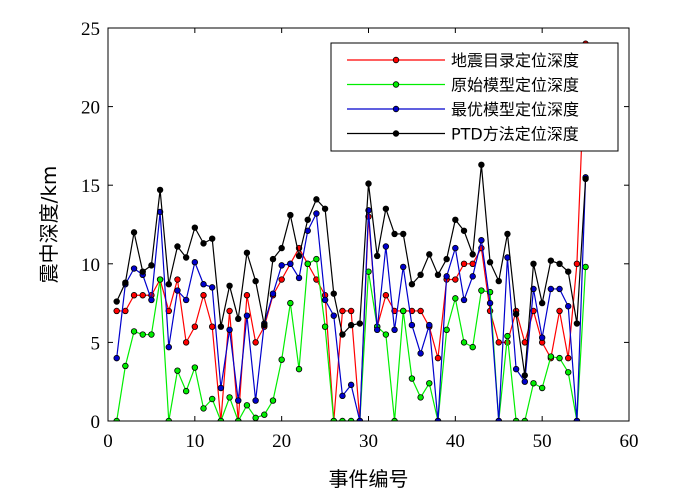  Describe the element at coordinates (90, 186) in the screenshot. I see `y-tick-label: 15` at that location.